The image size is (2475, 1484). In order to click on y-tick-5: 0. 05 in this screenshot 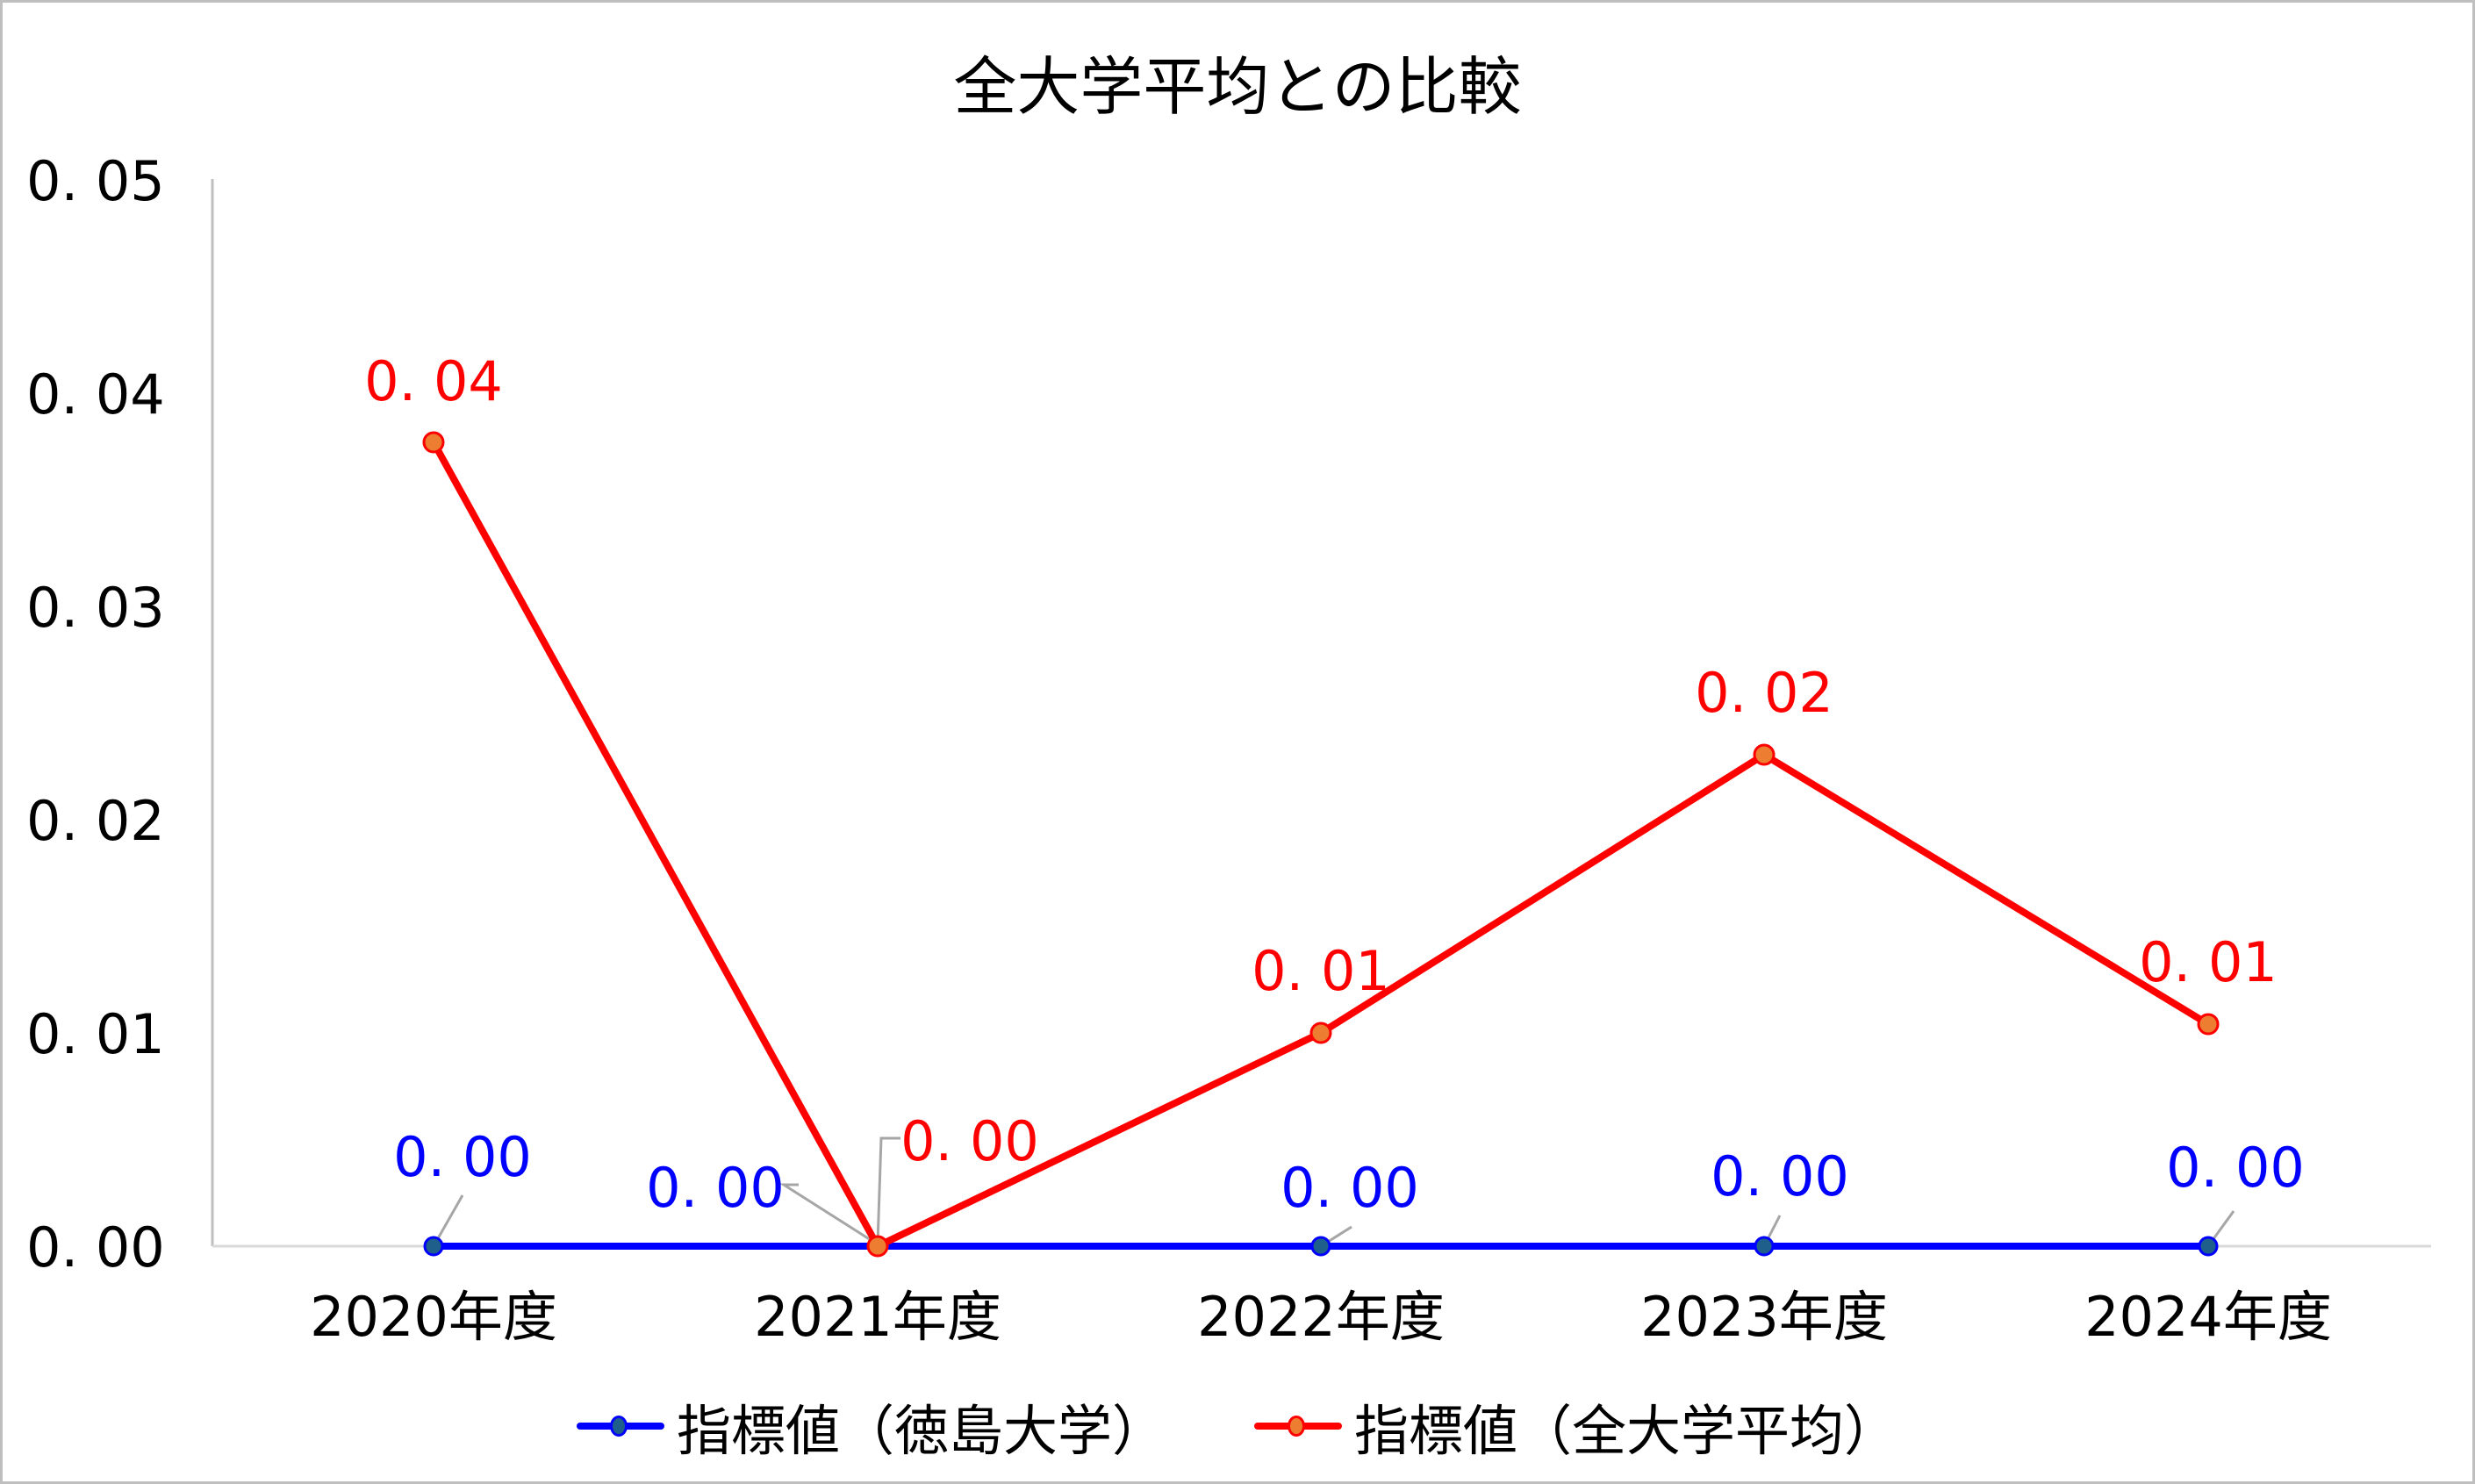, I will do `click(95, 181)`.